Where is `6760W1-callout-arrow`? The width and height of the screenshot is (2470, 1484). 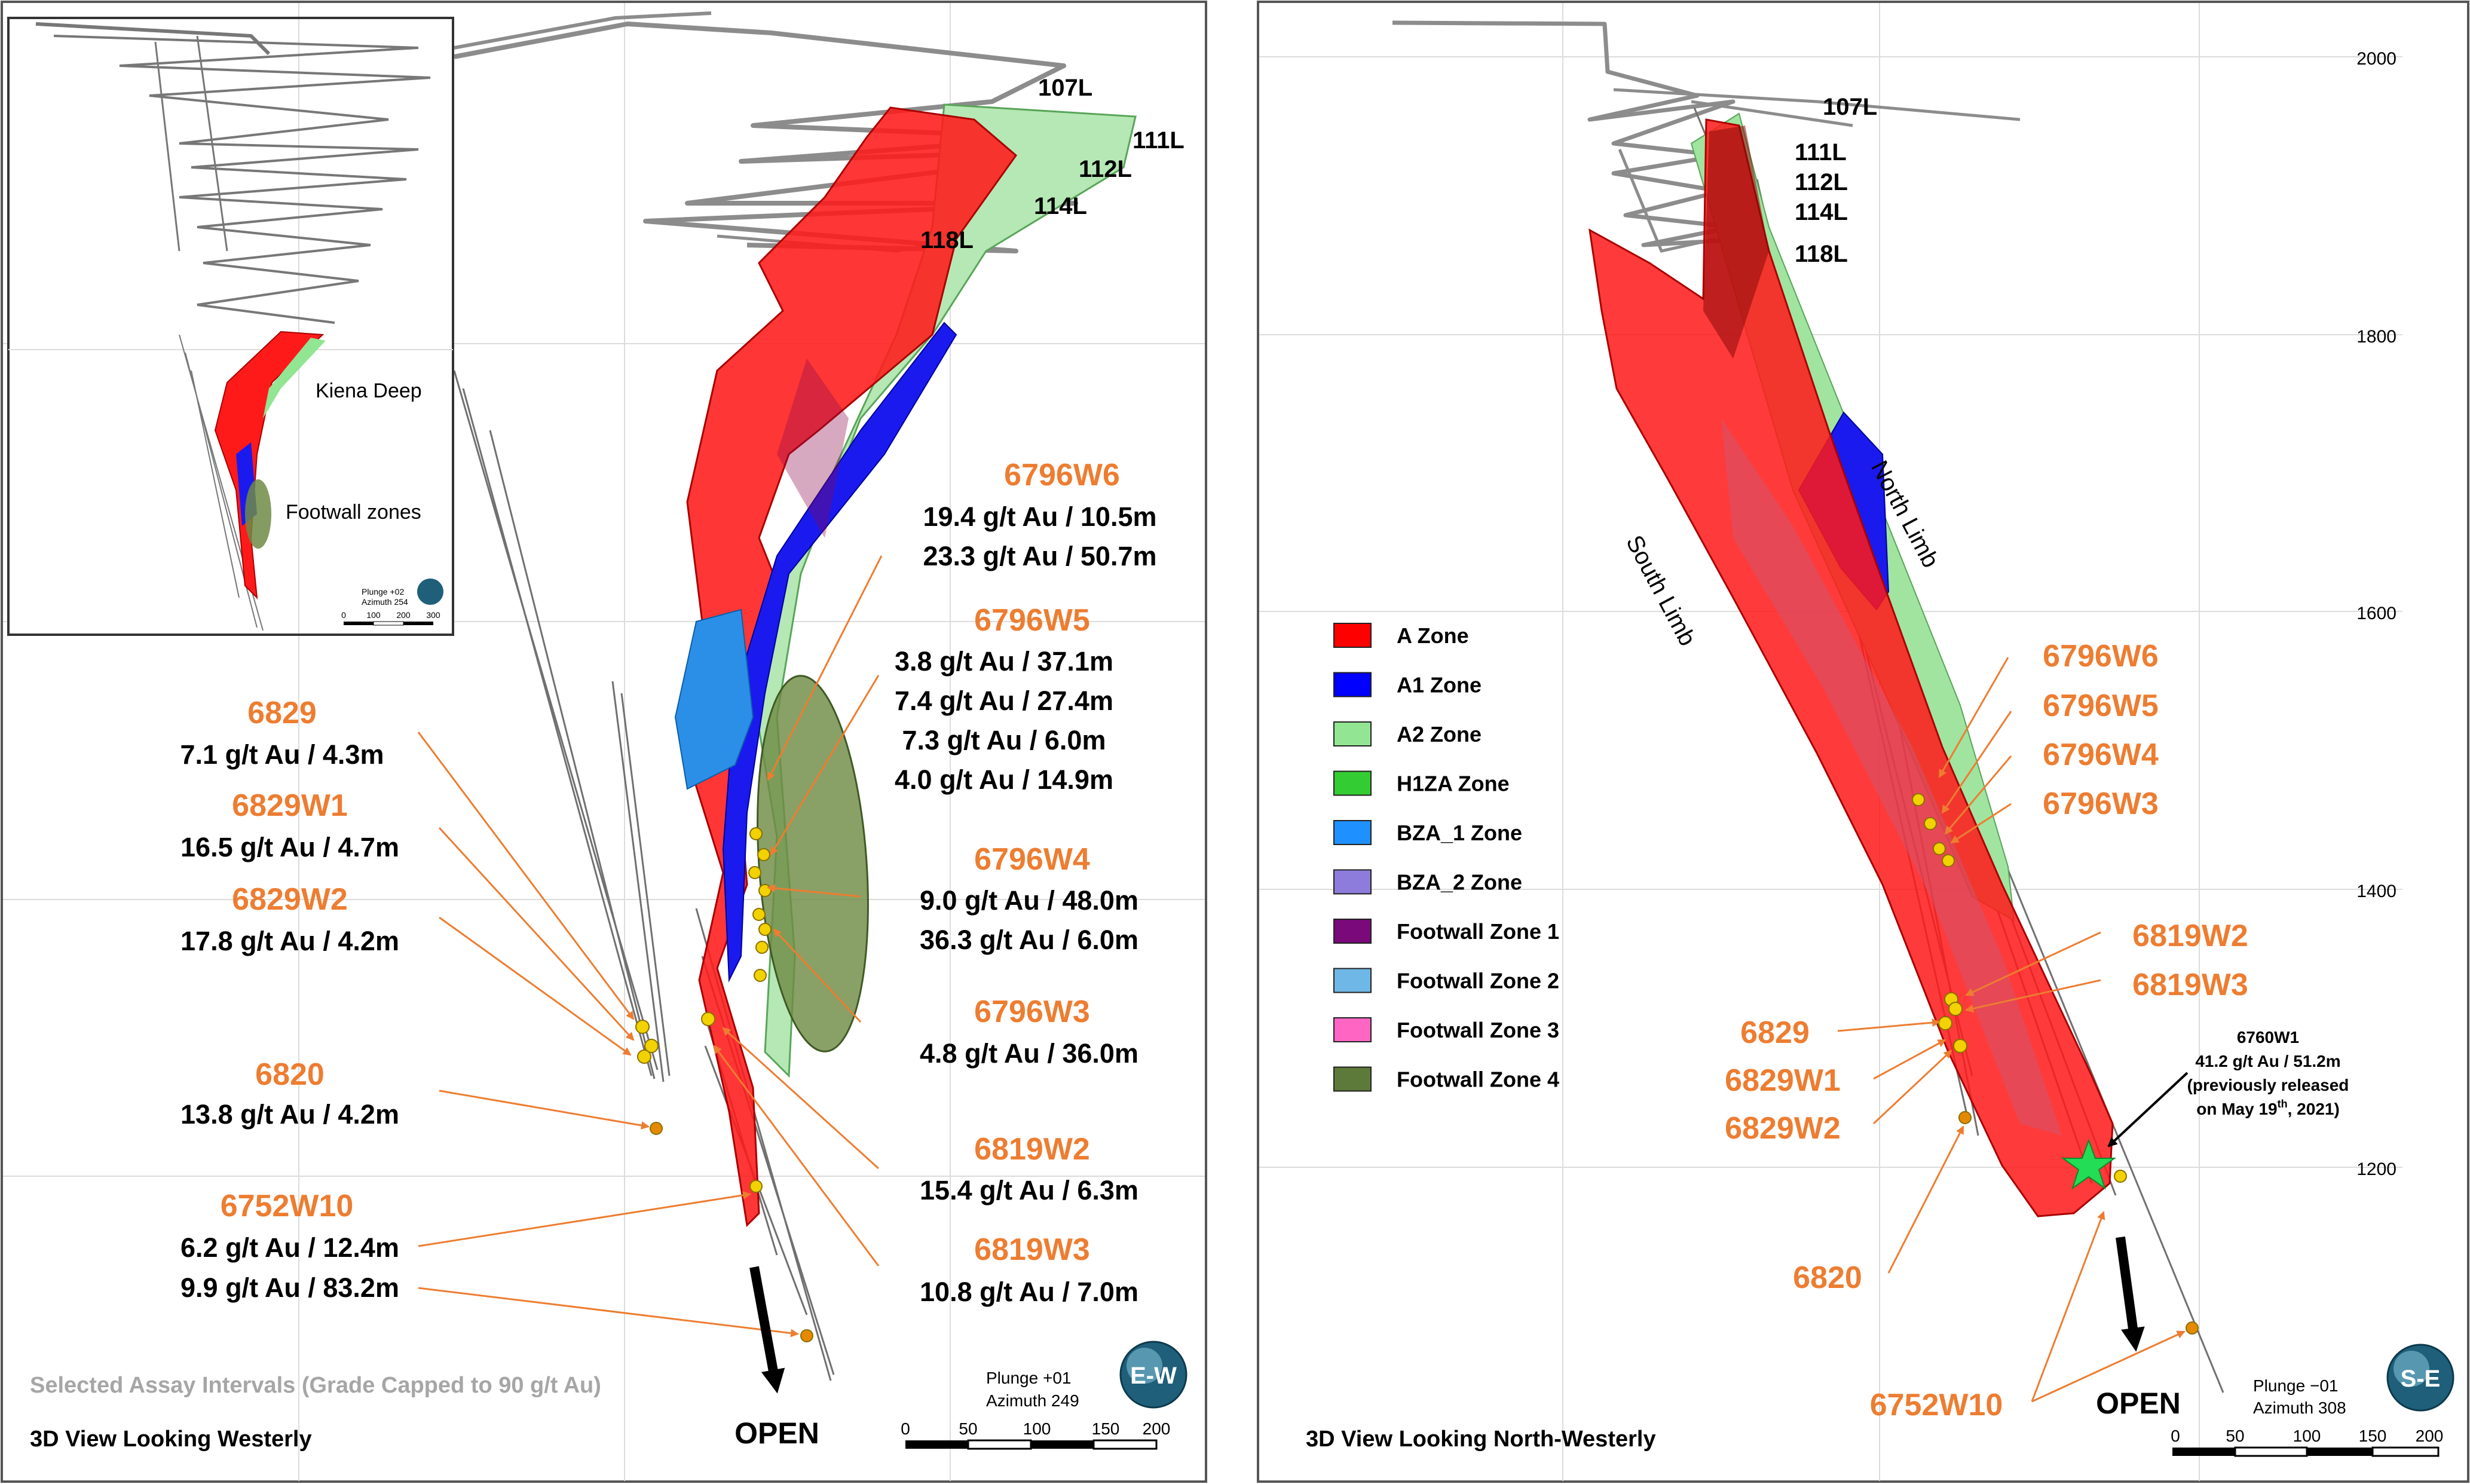 6760W1-callout-arrow is located at coordinates (2148, 1110).